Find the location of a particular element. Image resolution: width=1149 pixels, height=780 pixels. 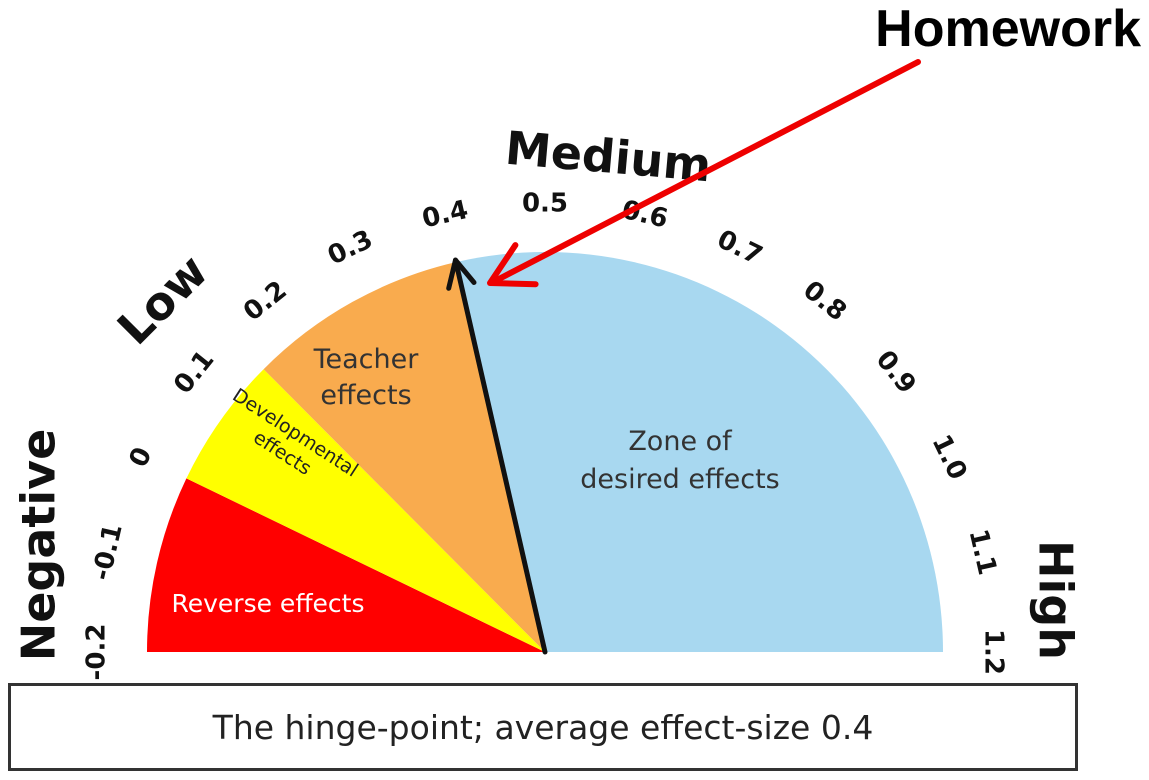

tick-label: 0.7 is located at coordinates (739, 247).